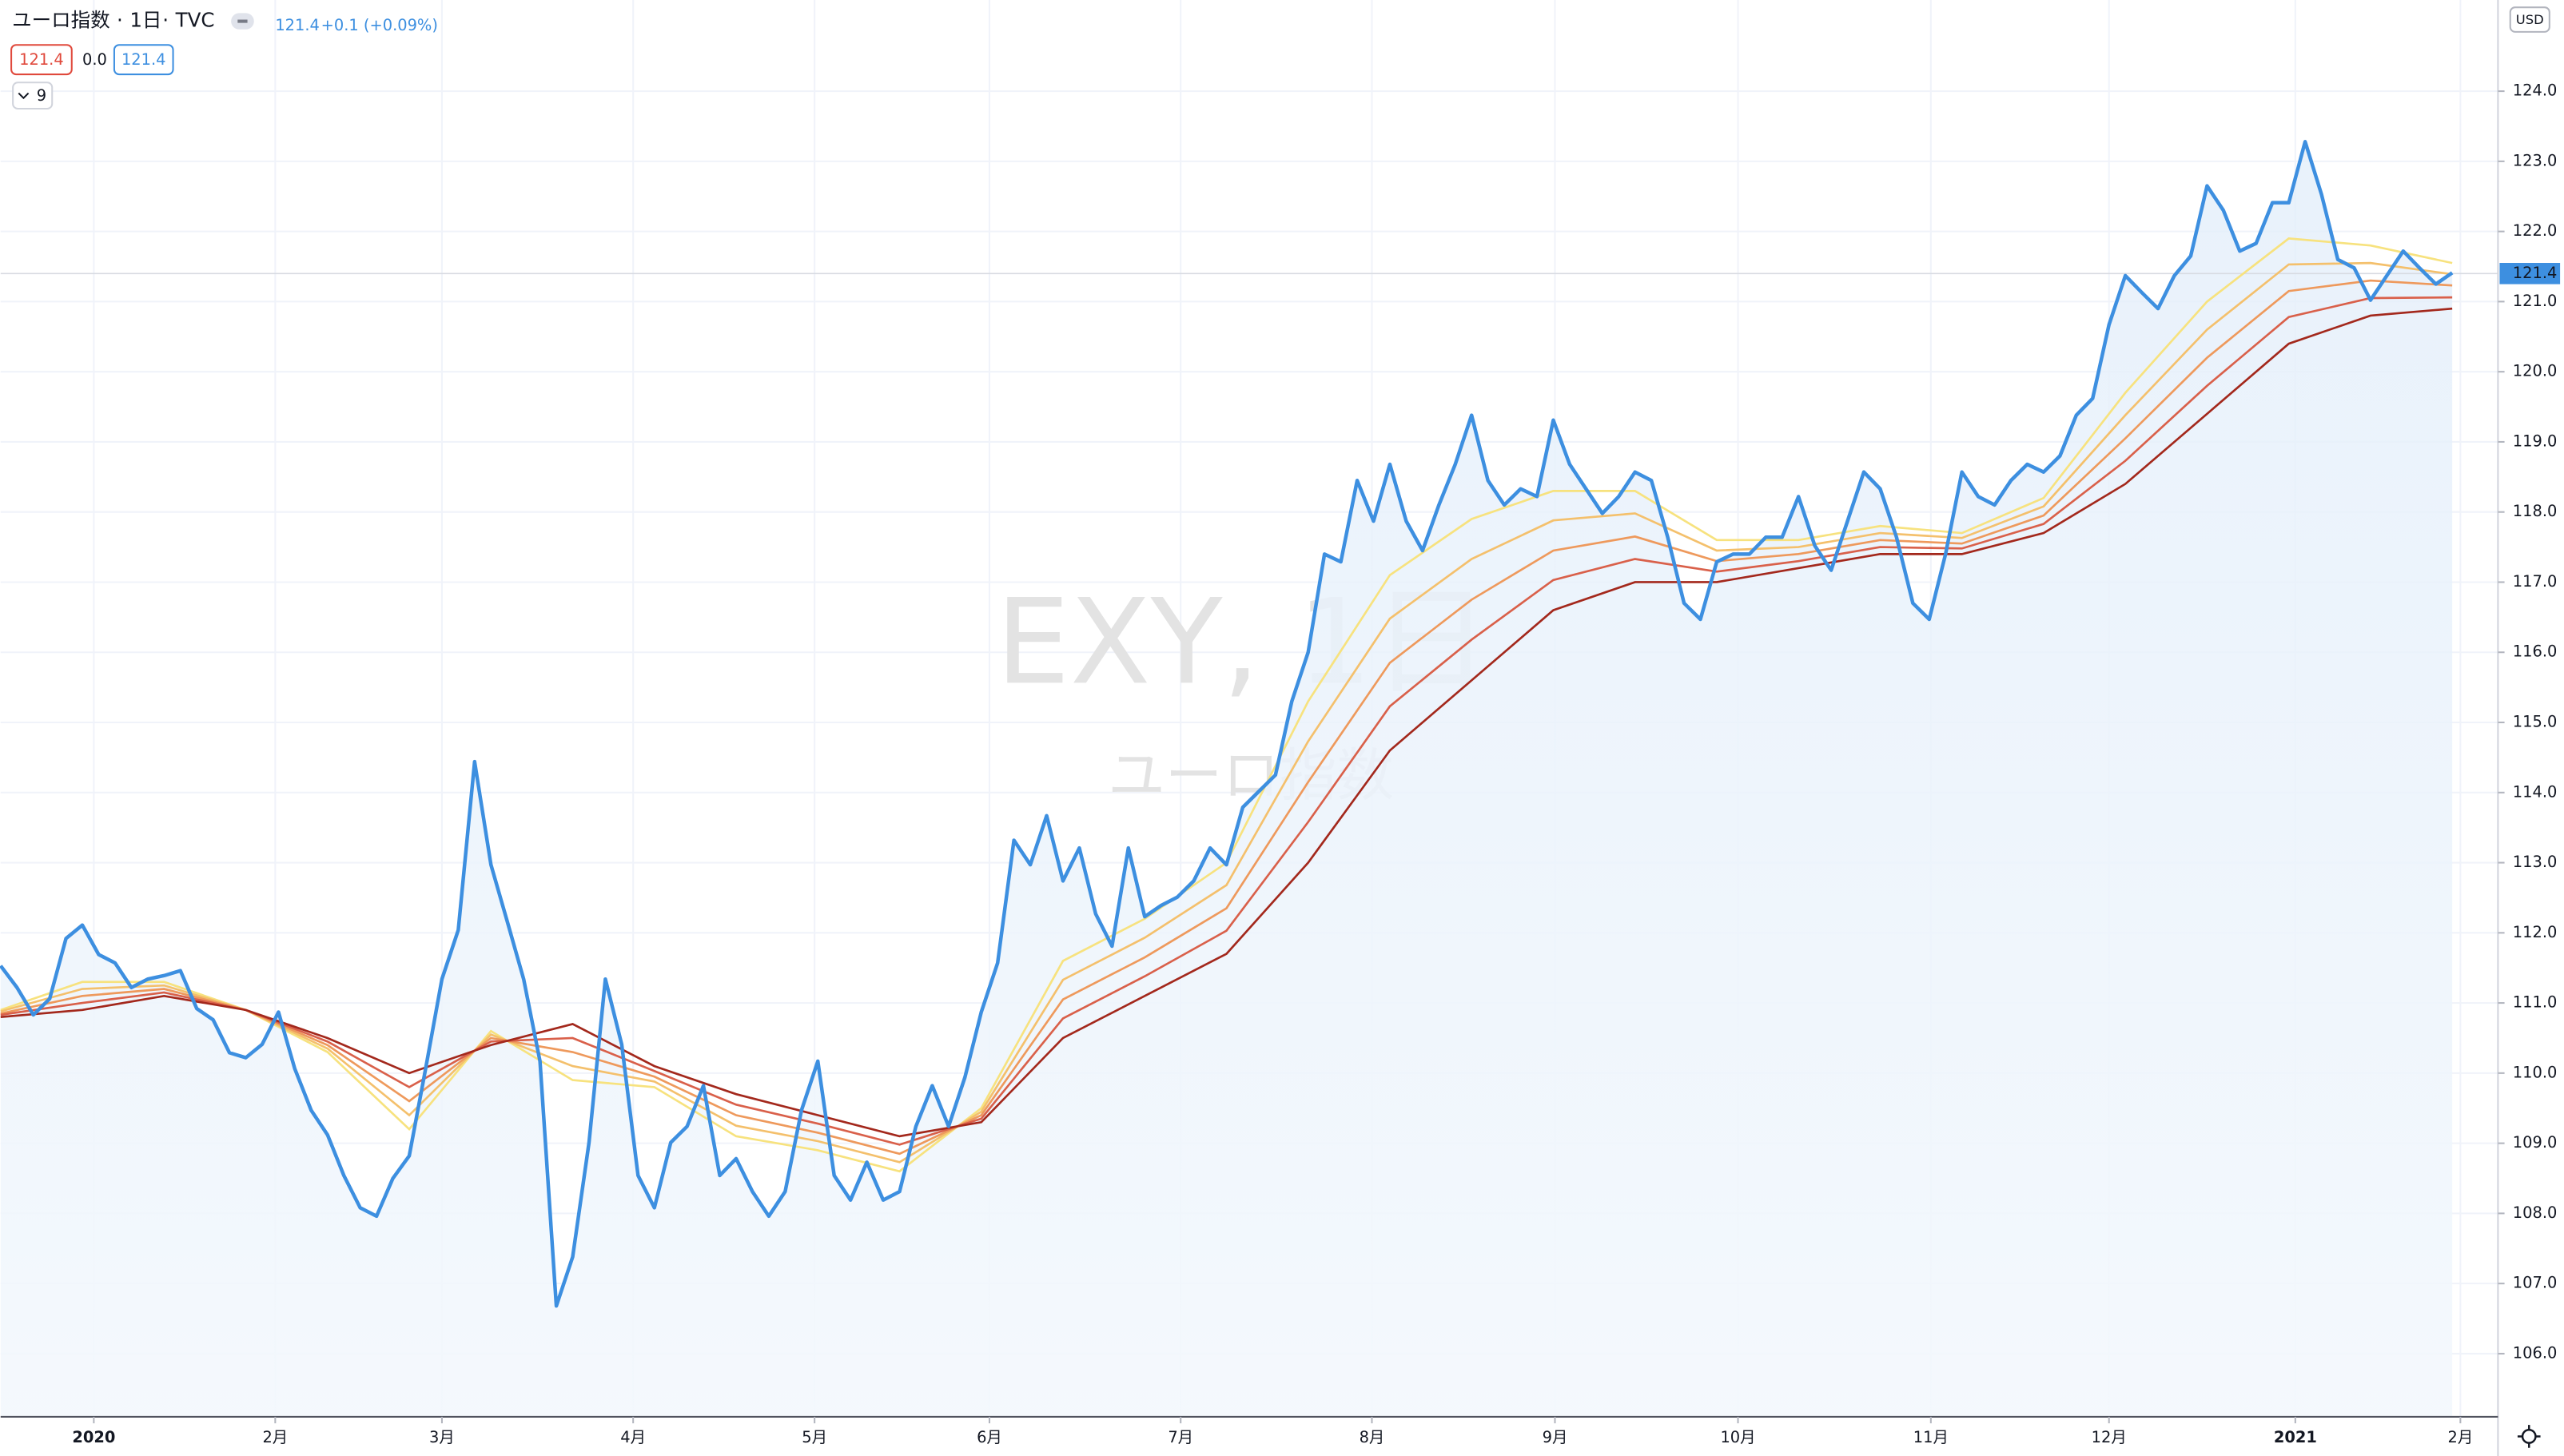 Image resolution: width=2564 pixels, height=1456 pixels. What do you see at coordinates (1737, 1437) in the screenshot?
I see `x-tick-label: 10月` at bounding box center [1737, 1437].